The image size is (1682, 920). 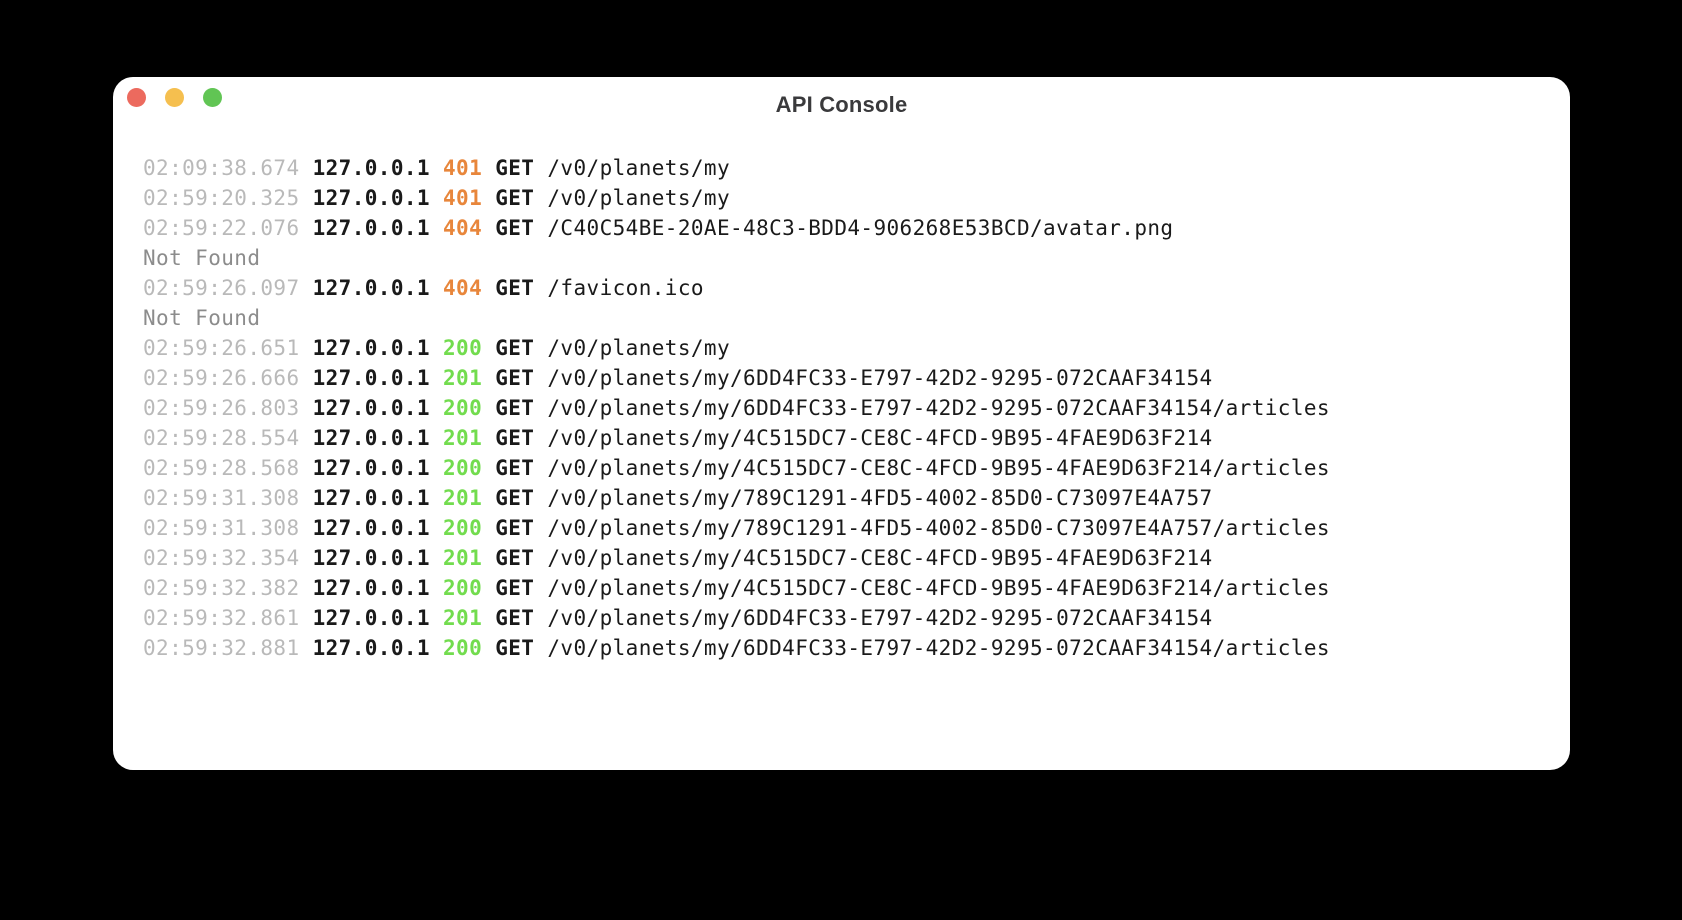 What do you see at coordinates (221, 288) in the screenshot?
I see `log-timestamp: 02:59:26.097` at bounding box center [221, 288].